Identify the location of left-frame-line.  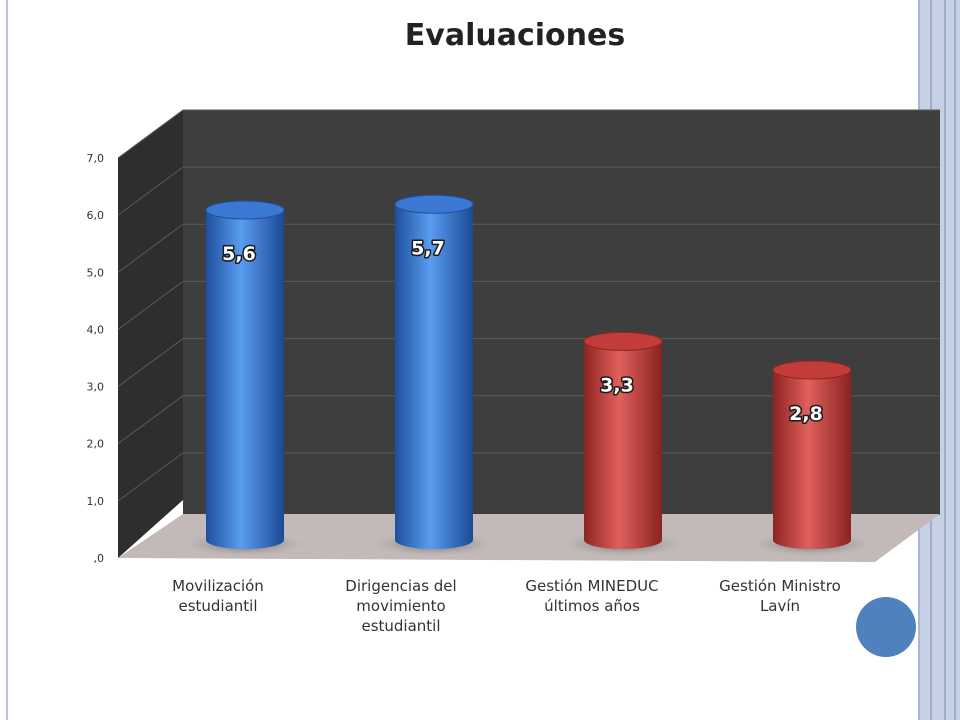
(7, 360).